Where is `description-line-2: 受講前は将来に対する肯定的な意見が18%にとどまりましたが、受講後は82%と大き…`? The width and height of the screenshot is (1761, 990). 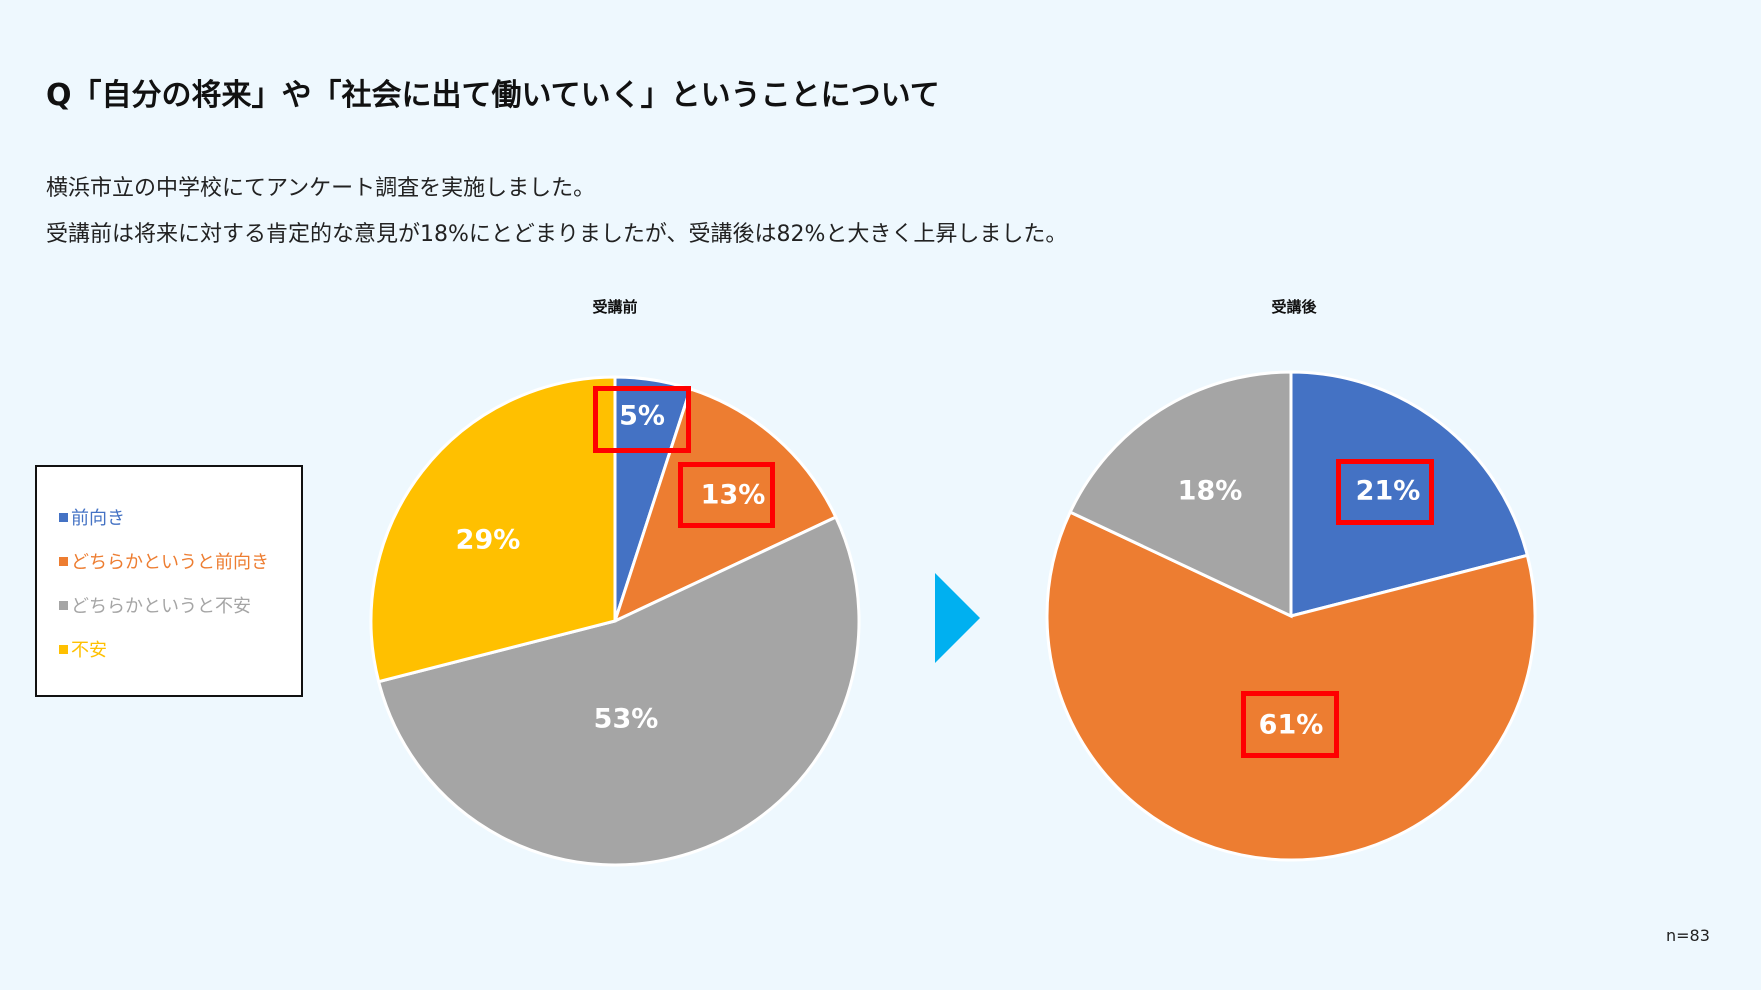
description-line-2: 受講前は将来に対する肯定的な意見が18%にとどまりましたが、受講後は82%と大き… is located at coordinates (557, 234).